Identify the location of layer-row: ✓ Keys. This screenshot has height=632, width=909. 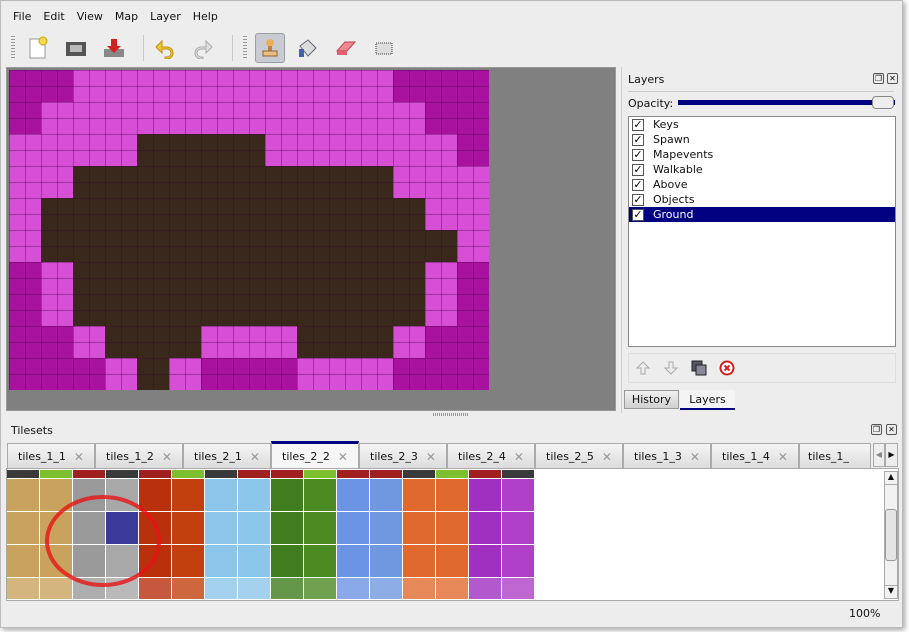
(762, 124).